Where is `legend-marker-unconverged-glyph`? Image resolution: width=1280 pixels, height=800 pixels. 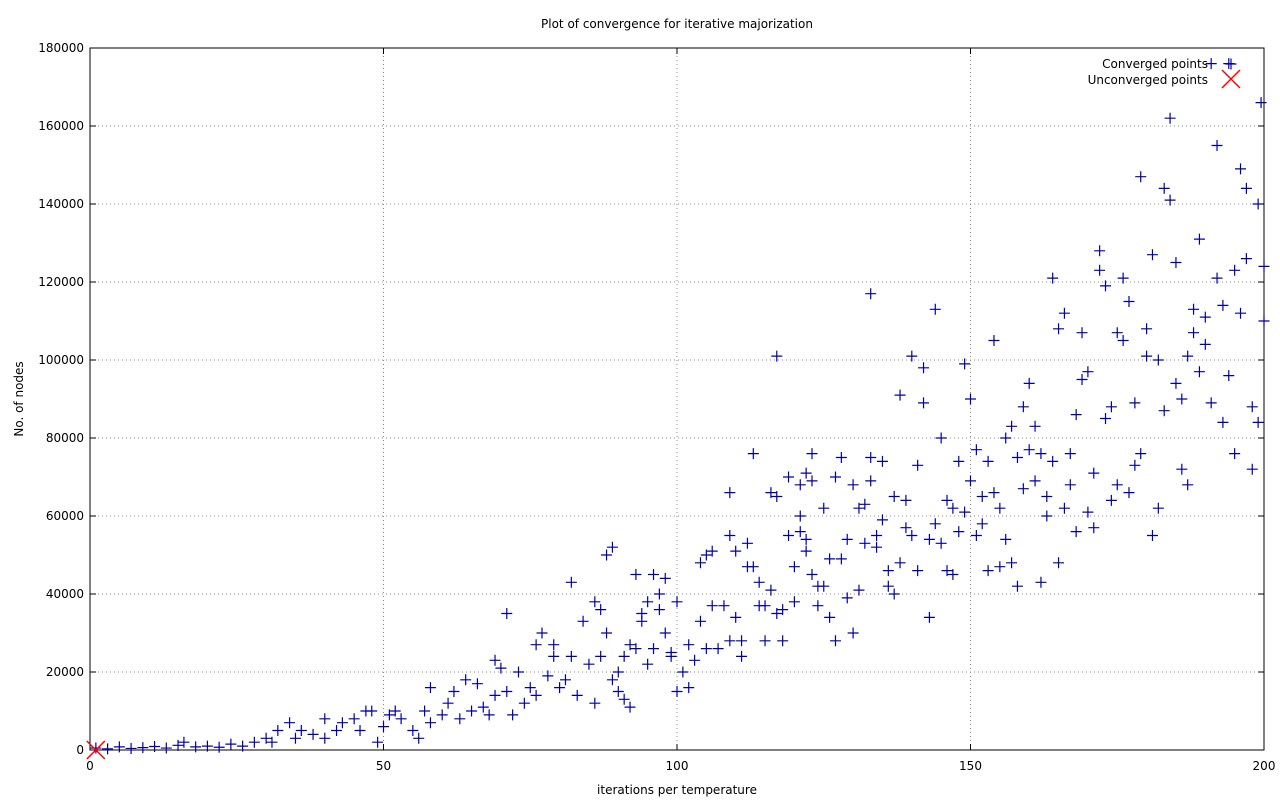
legend-marker-unconverged-glyph is located at coordinates (1231, 79).